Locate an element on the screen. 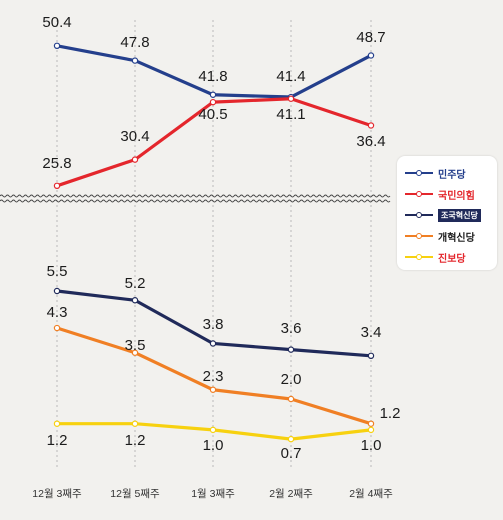 The height and width of the screenshot is (520, 503). x-tick-label-2: 1월 3째주 is located at coordinates (213, 494).